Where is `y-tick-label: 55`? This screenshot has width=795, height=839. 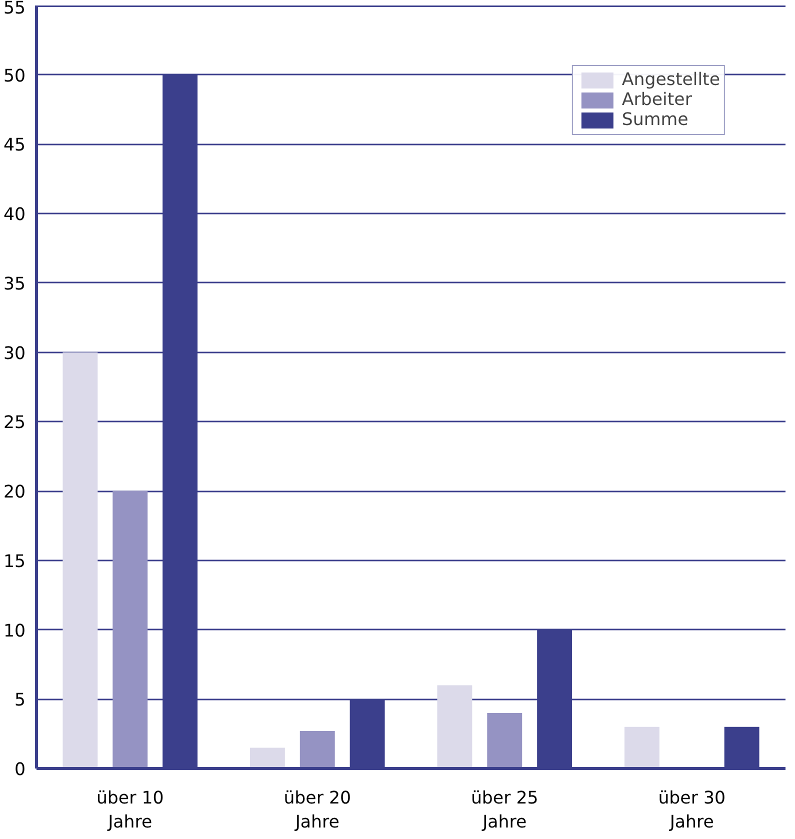
y-tick-label: 55 is located at coordinates (14, 9).